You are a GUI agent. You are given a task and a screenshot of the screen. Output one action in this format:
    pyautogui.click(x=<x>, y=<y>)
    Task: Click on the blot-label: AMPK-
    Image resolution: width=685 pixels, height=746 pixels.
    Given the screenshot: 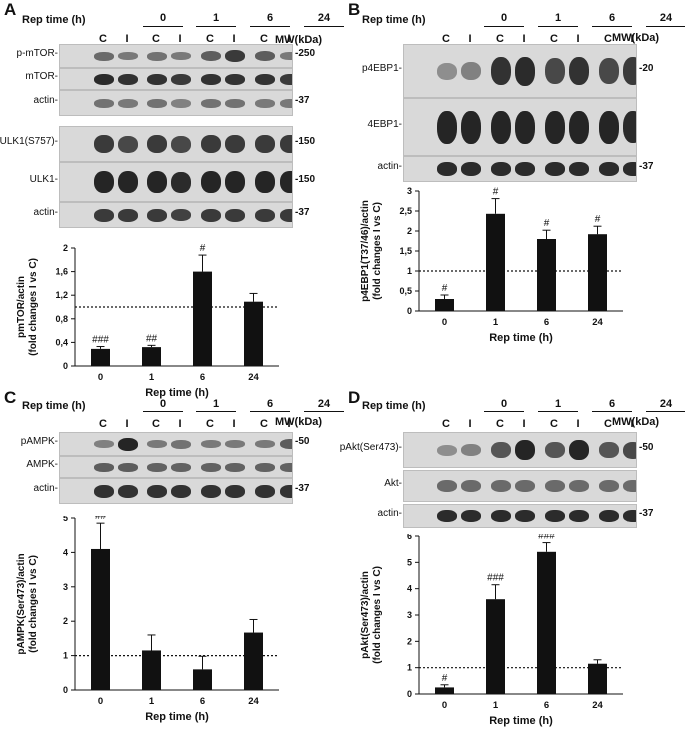 What is the action you would take?
    pyautogui.click(x=42, y=464)
    